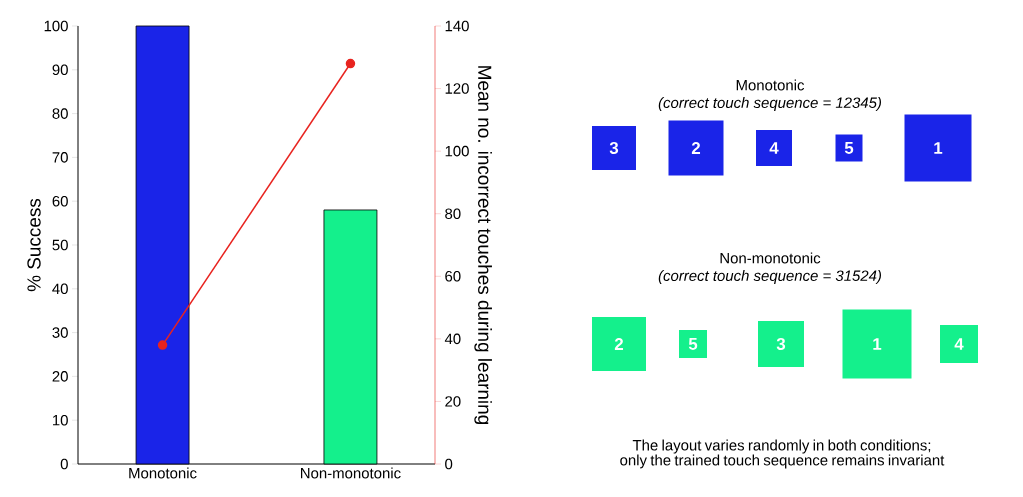  I want to click on y-tick-label: 60, so click(60, 201).